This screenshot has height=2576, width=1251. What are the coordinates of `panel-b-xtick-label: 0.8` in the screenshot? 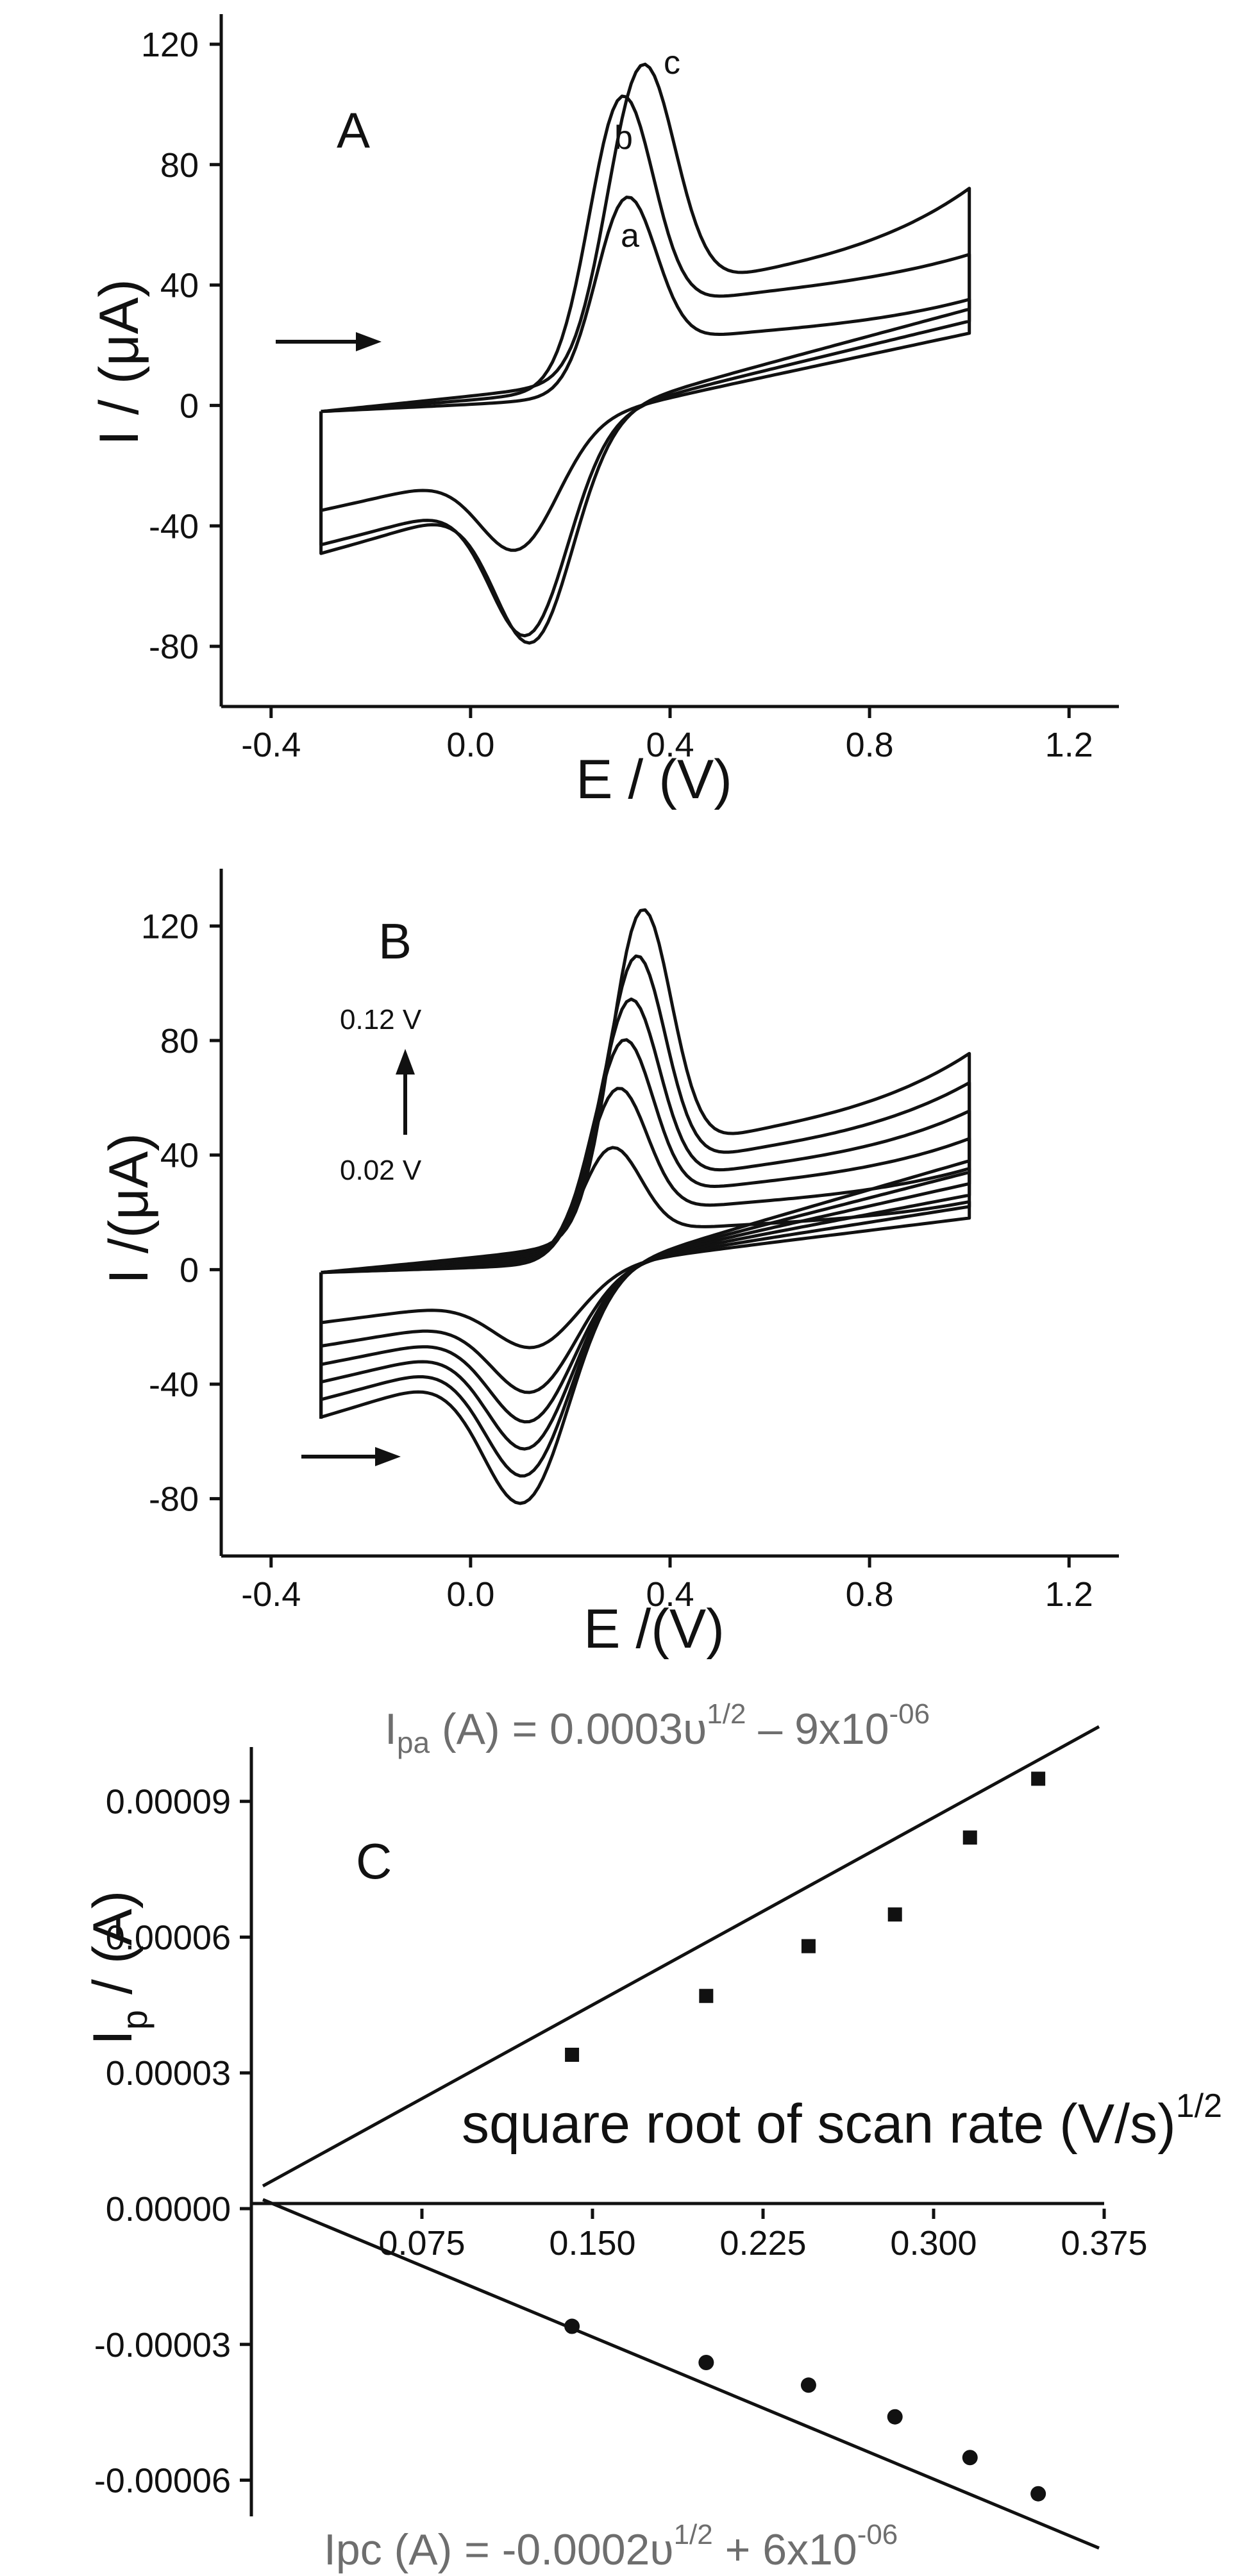 It's located at (870, 1594).